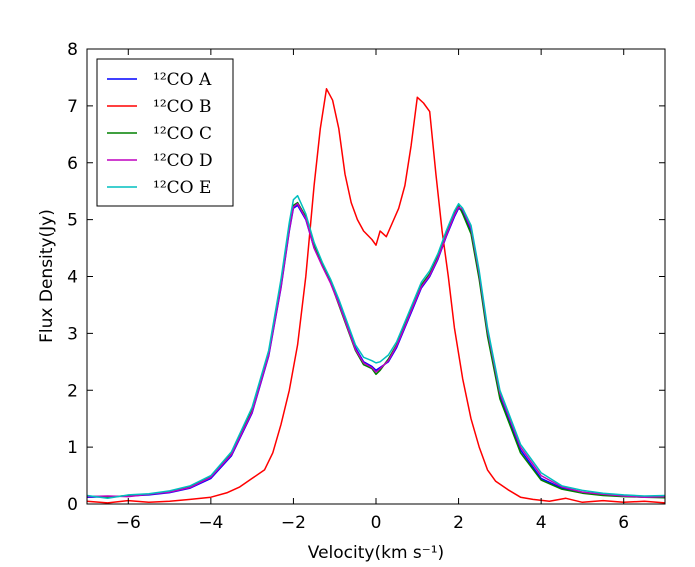  I want to click on legend-label: ¹²CO E, so click(182, 188).